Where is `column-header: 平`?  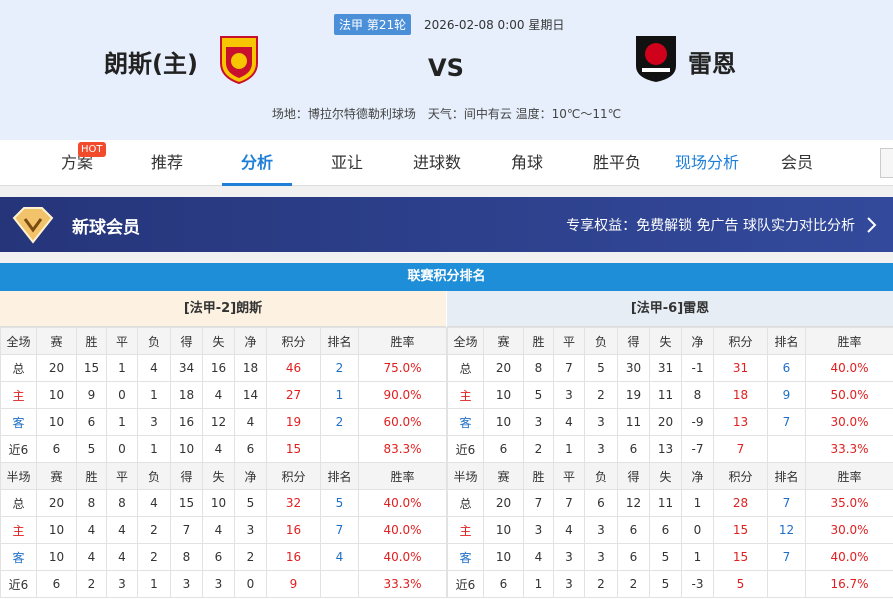
column-header: 平 is located at coordinates (122, 476).